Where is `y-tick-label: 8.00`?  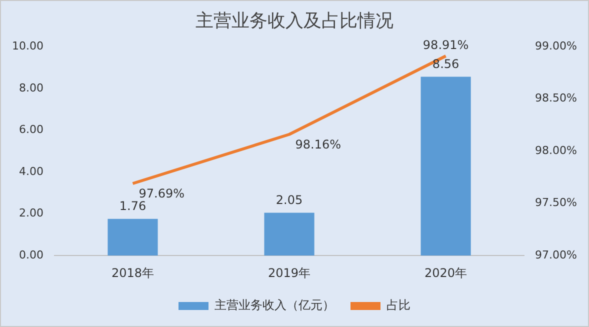 y-tick-label: 8.00 is located at coordinates (31, 87).